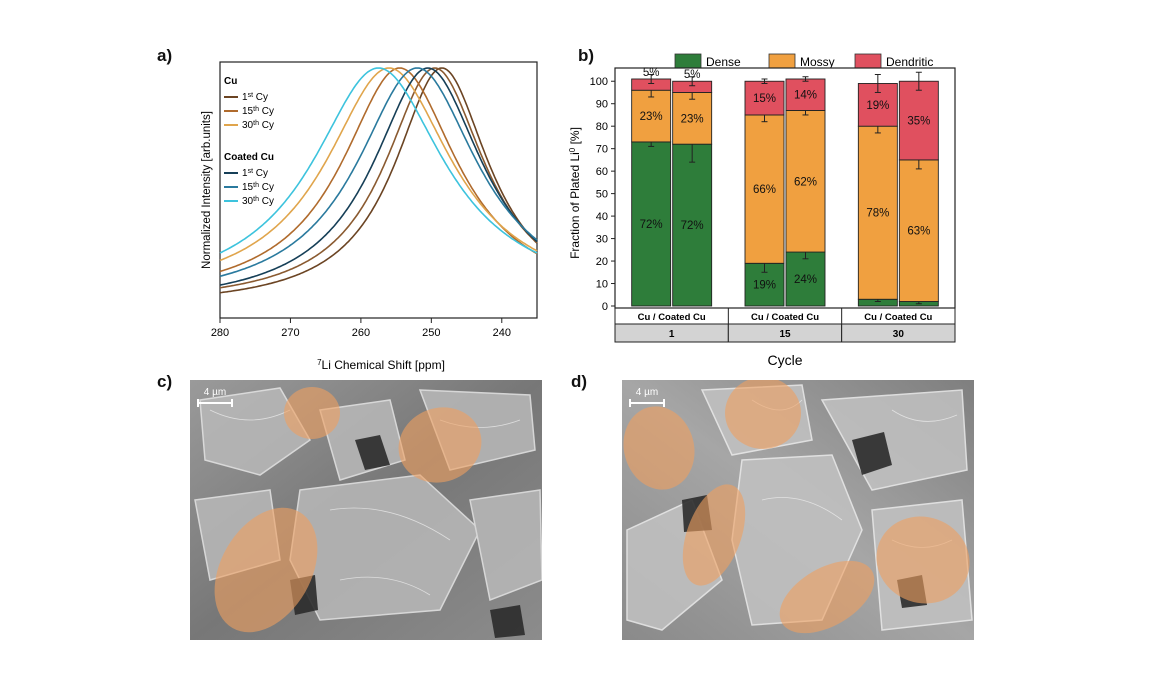 Image resolution: width=1162 pixels, height=688 pixels. I want to click on sem-image-d: 4 µm, so click(798, 510).